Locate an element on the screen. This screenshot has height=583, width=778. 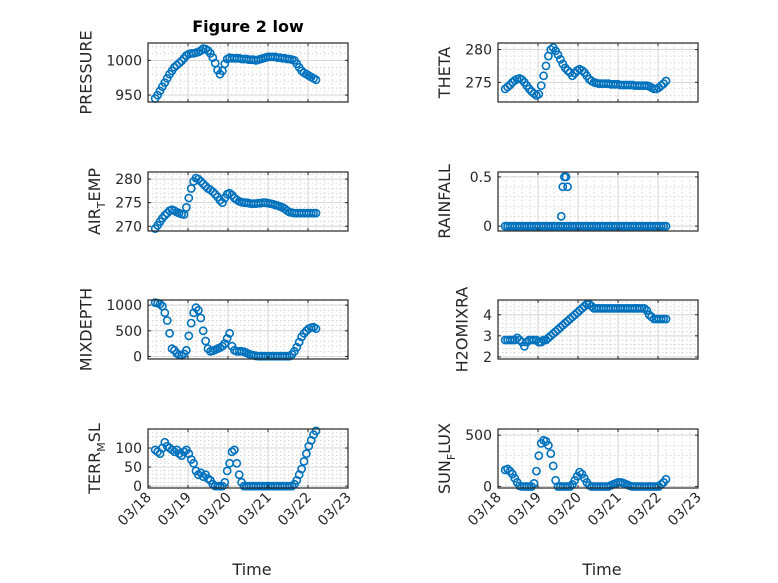
subplot-theta: 275 280 THETA is located at coordinates (567, 72).